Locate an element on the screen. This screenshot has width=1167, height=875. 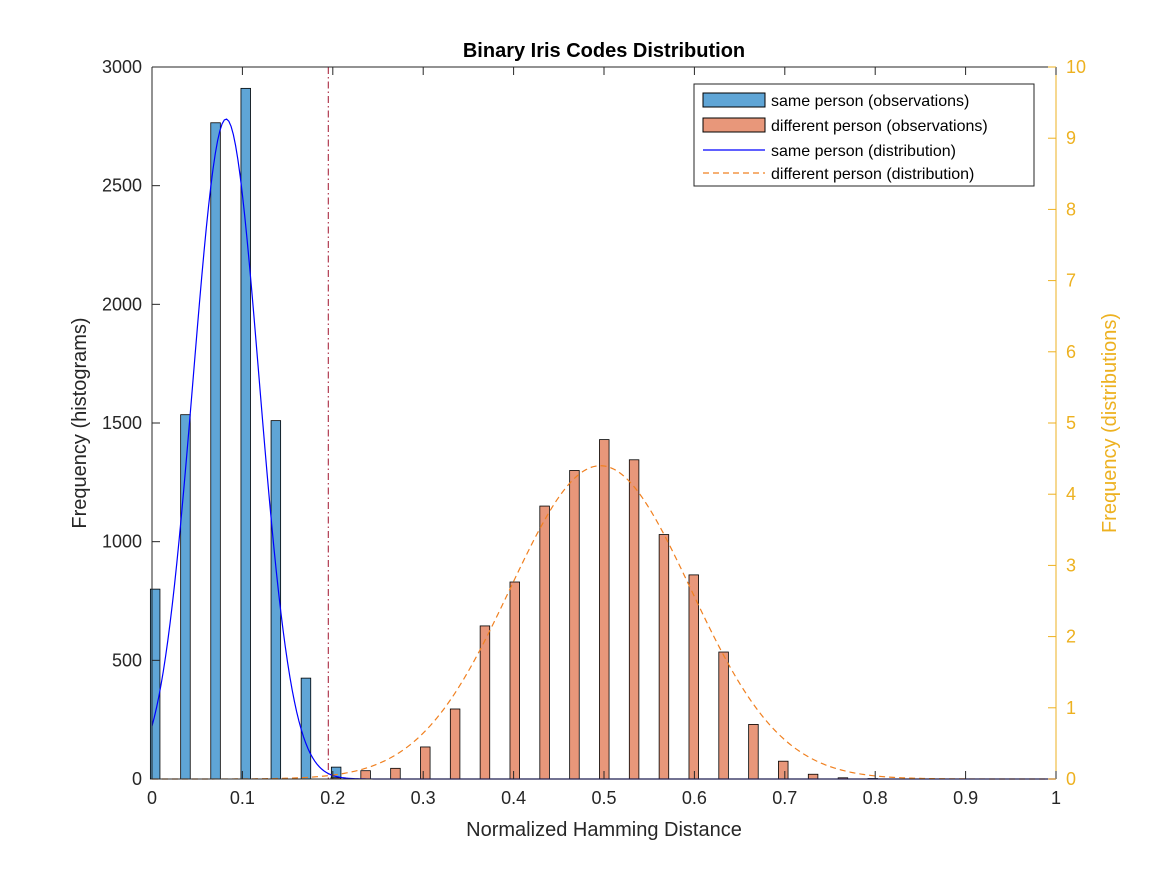
y-tick-label: 1500 is located at coordinates (122, 423).